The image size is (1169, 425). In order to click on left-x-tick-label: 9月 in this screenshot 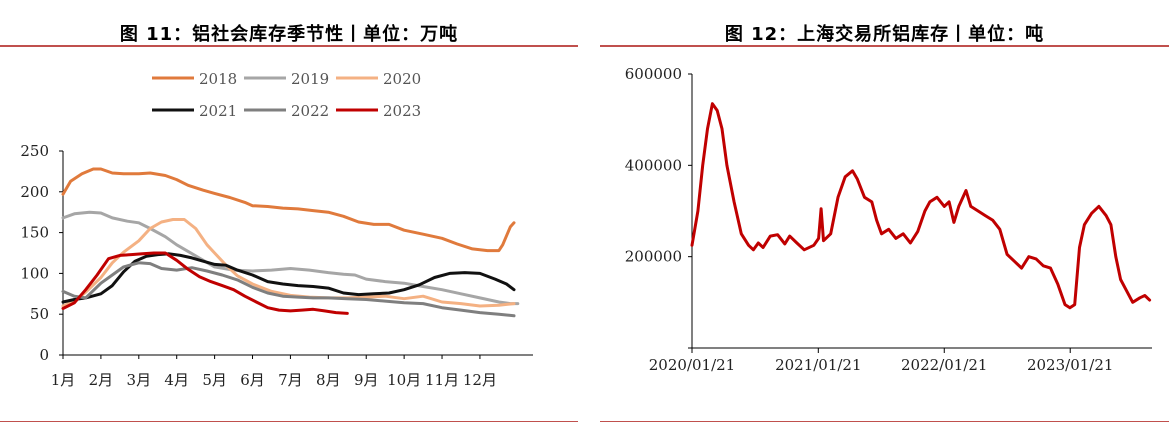, I will do `click(366, 380)`.